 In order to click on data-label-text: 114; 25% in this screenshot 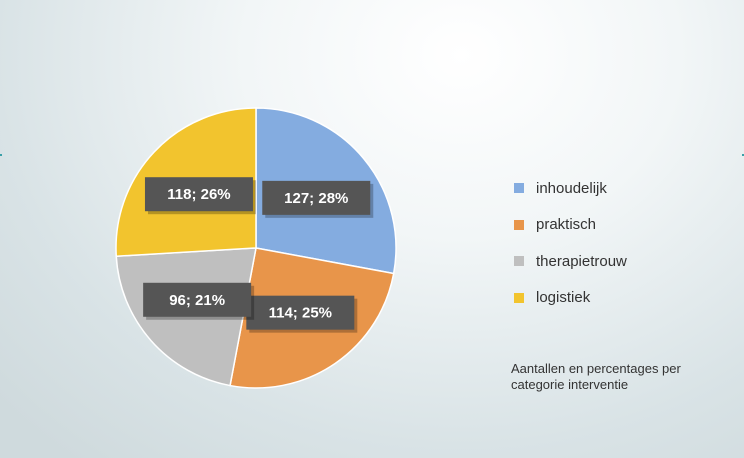, I will do `click(300, 313)`.